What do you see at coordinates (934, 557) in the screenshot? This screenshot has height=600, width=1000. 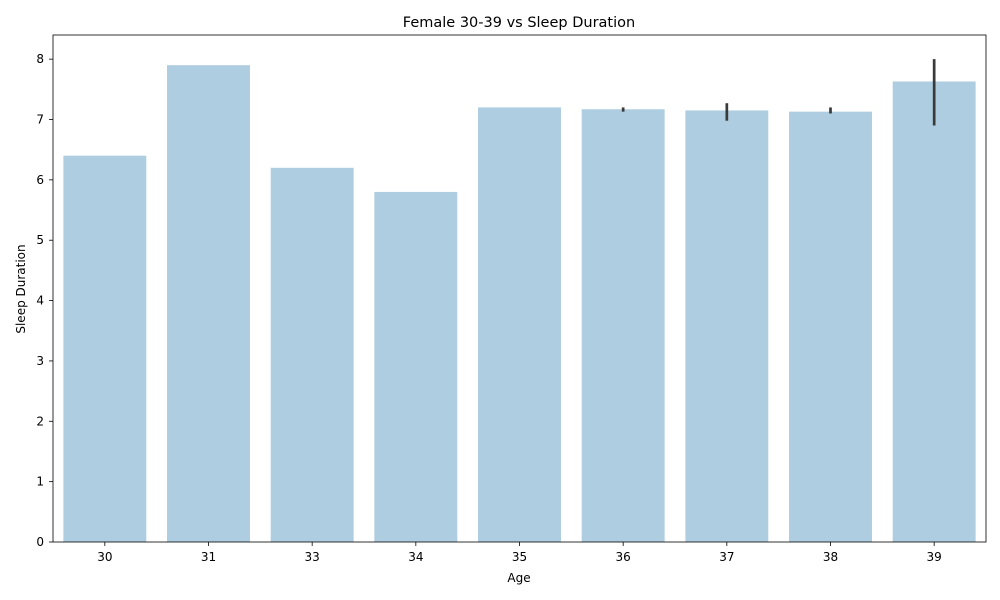 I see `x-tick-label: 39` at bounding box center [934, 557].